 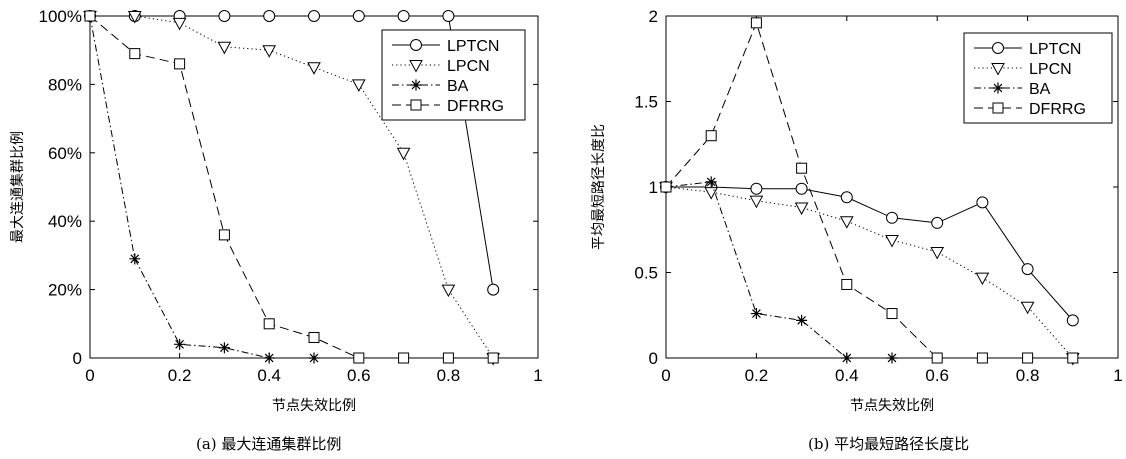 What do you see at coordinates (599, 187) in the screenshot?
I see `y-axis-label: 平均最短路径长度比` at bounding box center [599, 187].